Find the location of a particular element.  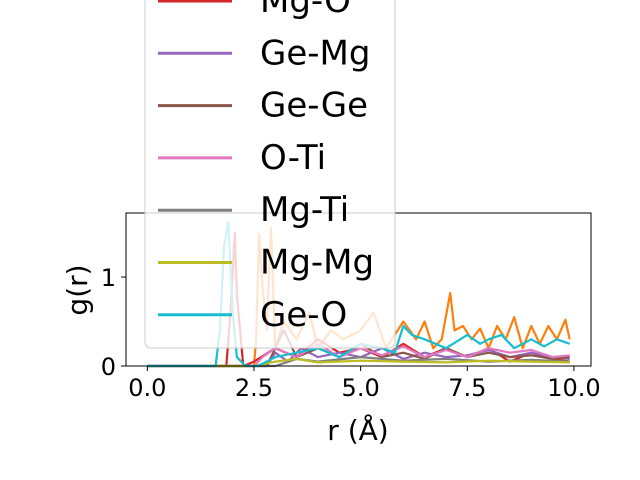

x-axis-ticks: 0.0 2.5 5.0 7.5 10.0 is located at coordinates (364, 384).